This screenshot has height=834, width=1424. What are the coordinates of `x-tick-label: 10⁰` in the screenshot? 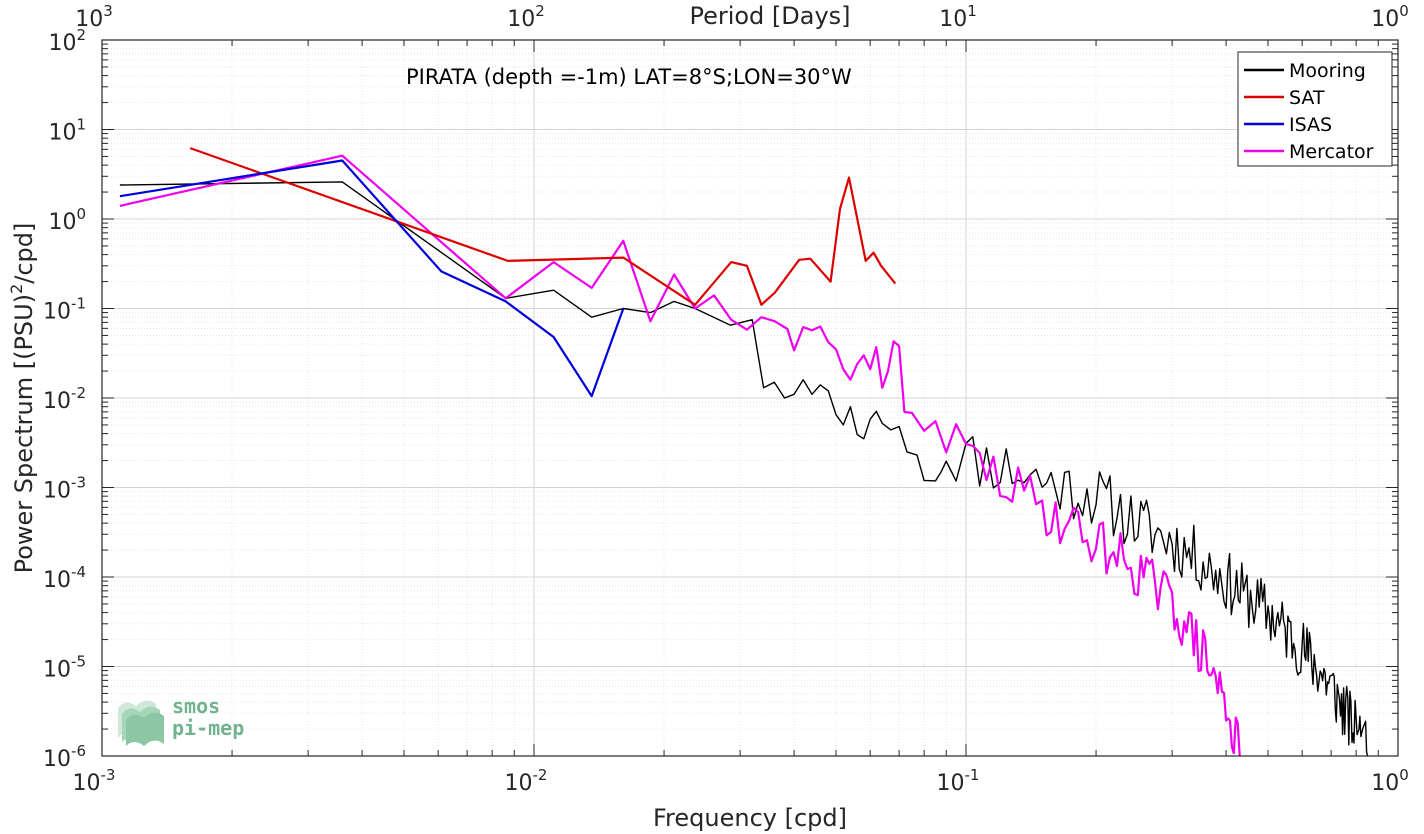 It's located at (1390, 781).